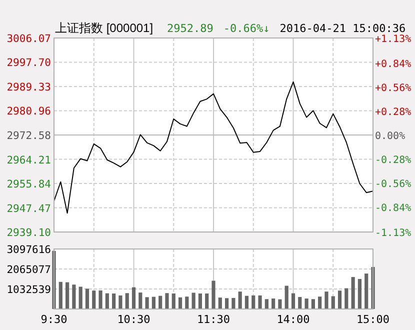 Image resolution: width=415 pixels, height=330 pixels. I want to click on y2-tick-label: -0.28%, so click(393, 160).